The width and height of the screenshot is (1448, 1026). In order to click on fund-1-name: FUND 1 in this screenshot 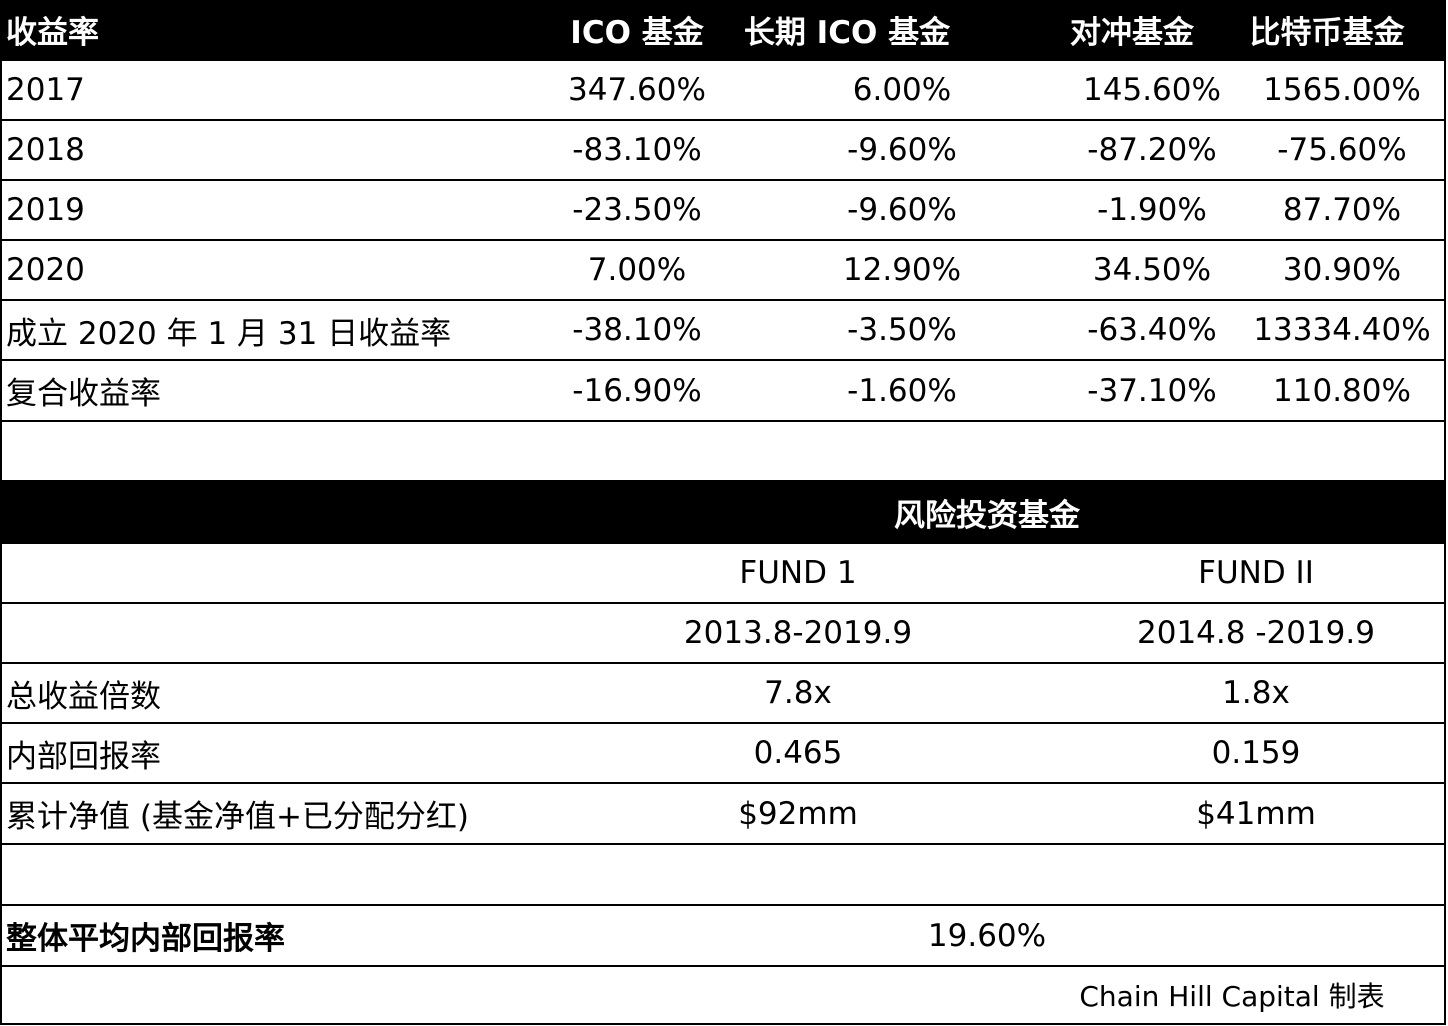, I will do `click(798, 573)`.